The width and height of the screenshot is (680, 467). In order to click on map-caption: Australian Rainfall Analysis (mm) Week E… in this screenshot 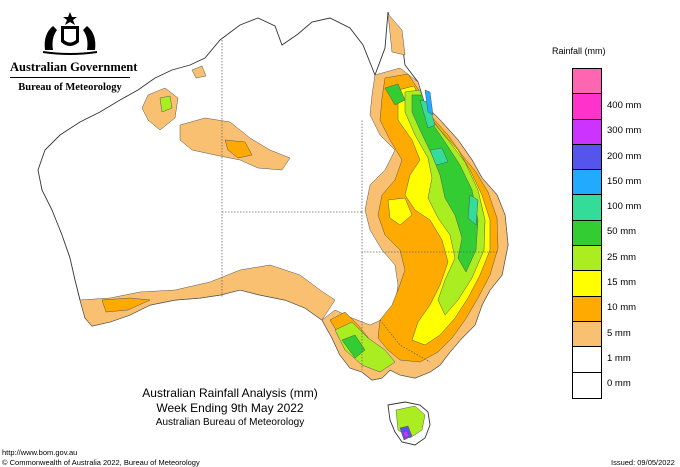, I will do `click(230, 407)`.